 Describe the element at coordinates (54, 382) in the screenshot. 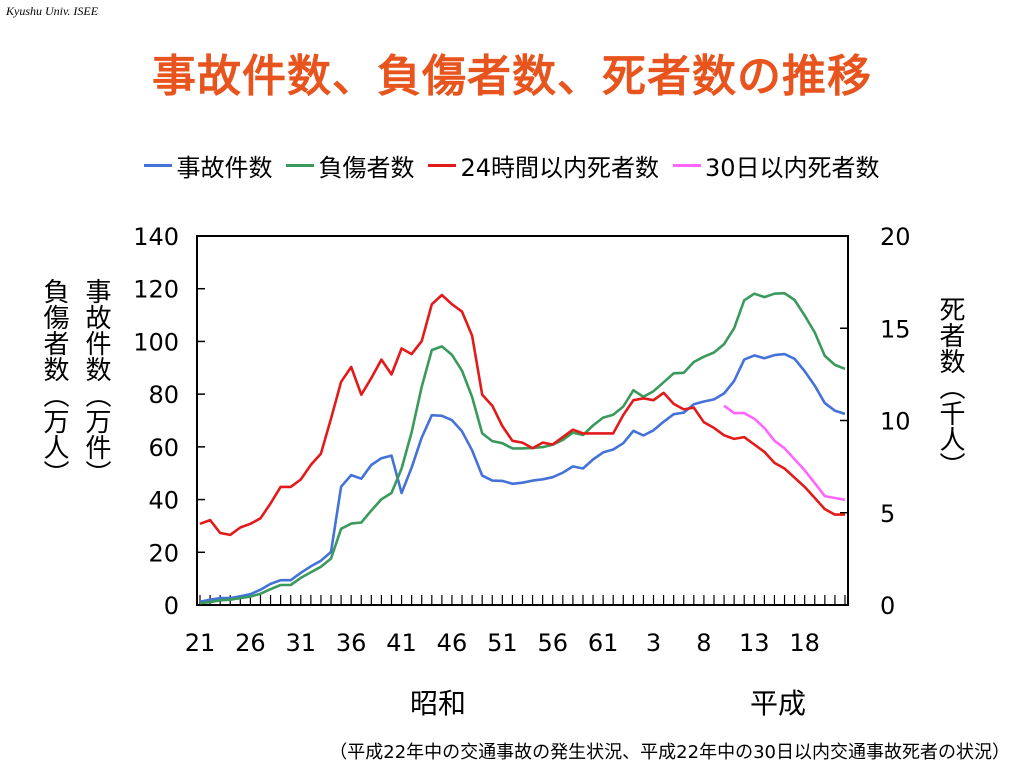

I see `left-axis-label-injured: 負傷者数（万人）` at that location.